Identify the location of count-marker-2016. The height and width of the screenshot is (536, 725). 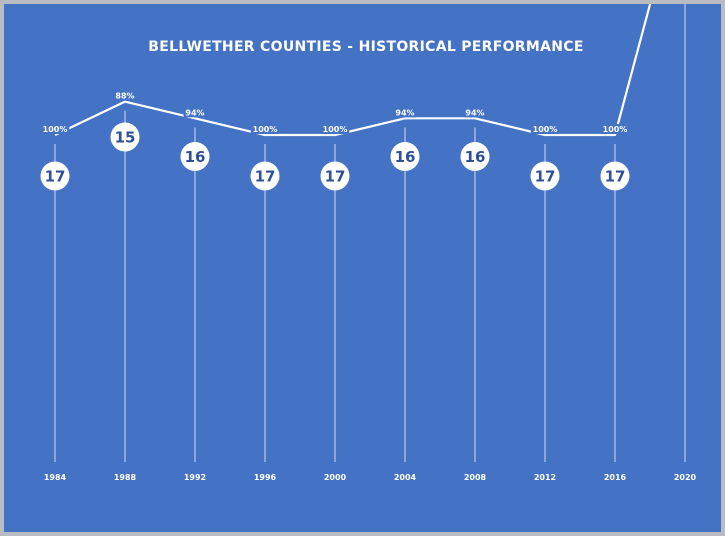
(615, 176).